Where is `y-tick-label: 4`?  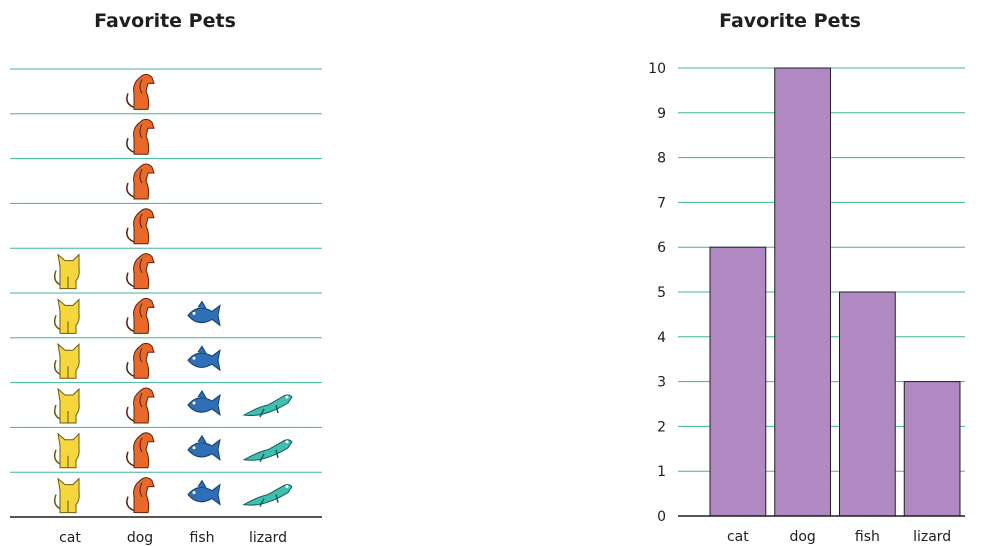 y-tick-label: 4 is located at coordinates (661, 338).